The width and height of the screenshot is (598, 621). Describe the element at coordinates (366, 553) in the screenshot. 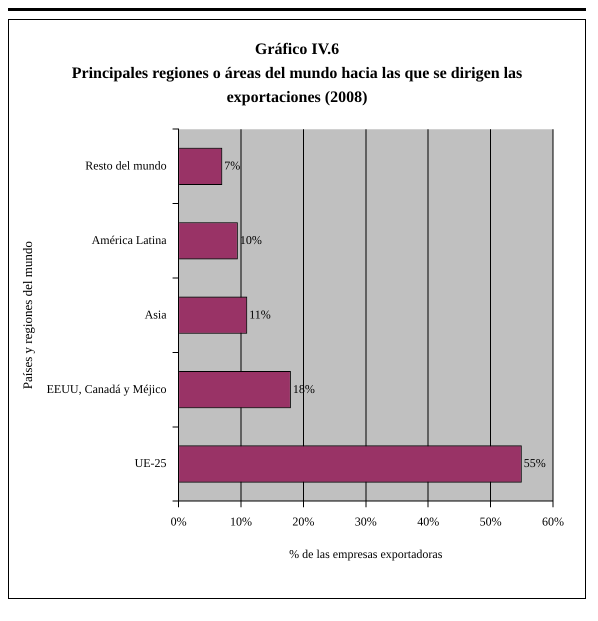

I see `x-axis-title: % de las empresas exportadoras` at that location.